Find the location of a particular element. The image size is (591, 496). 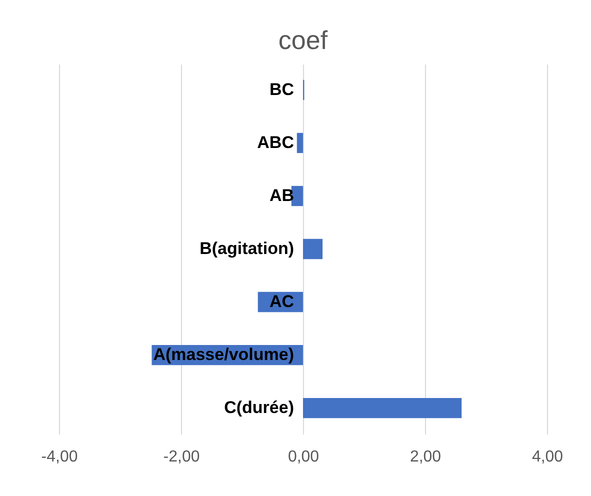

y-tick-label: C(durée) is located at coordinates (259, 408).